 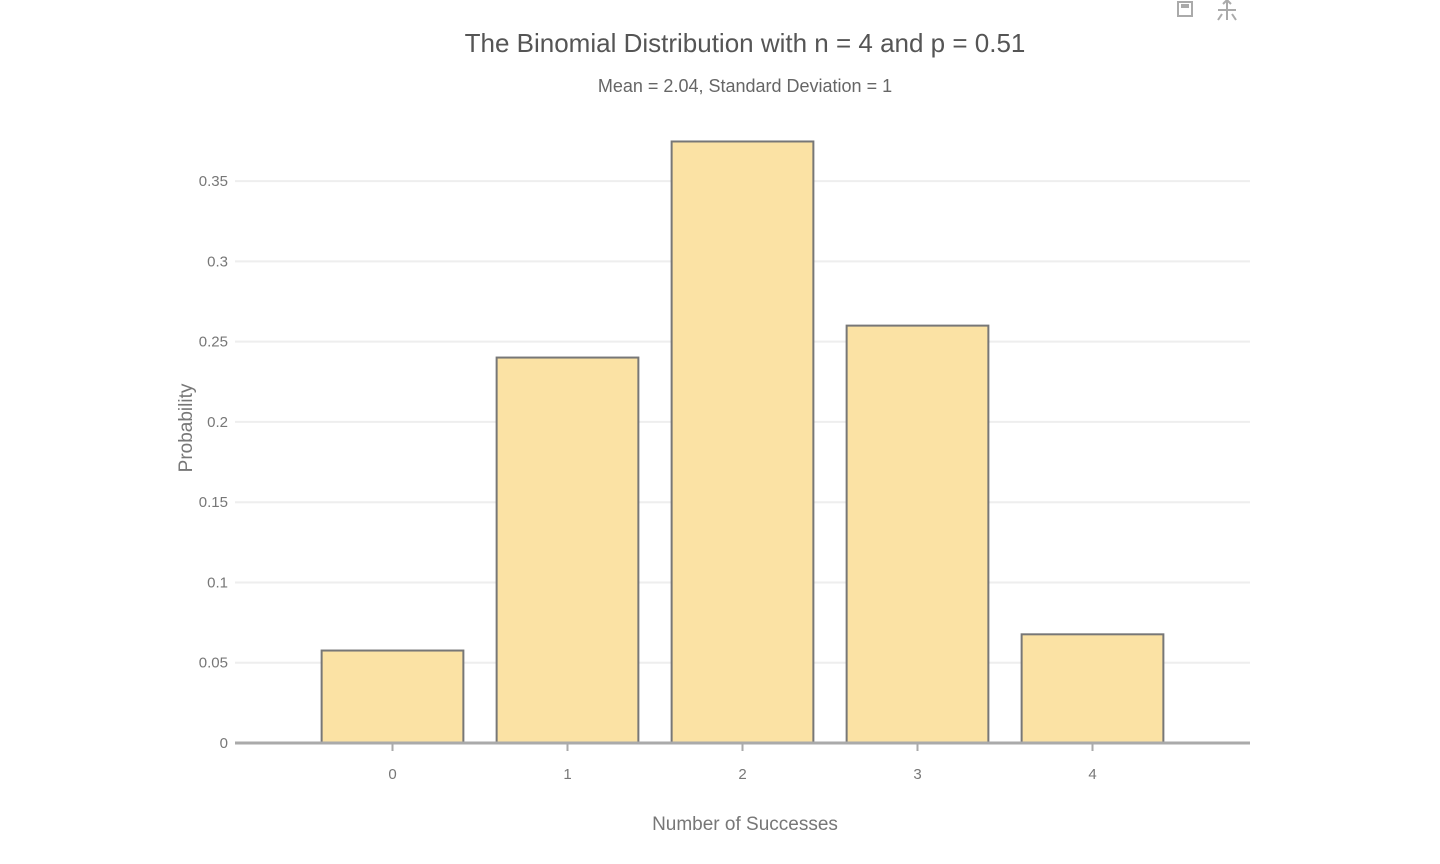 I want to click on save-icon, so click(x=1185, y=9).